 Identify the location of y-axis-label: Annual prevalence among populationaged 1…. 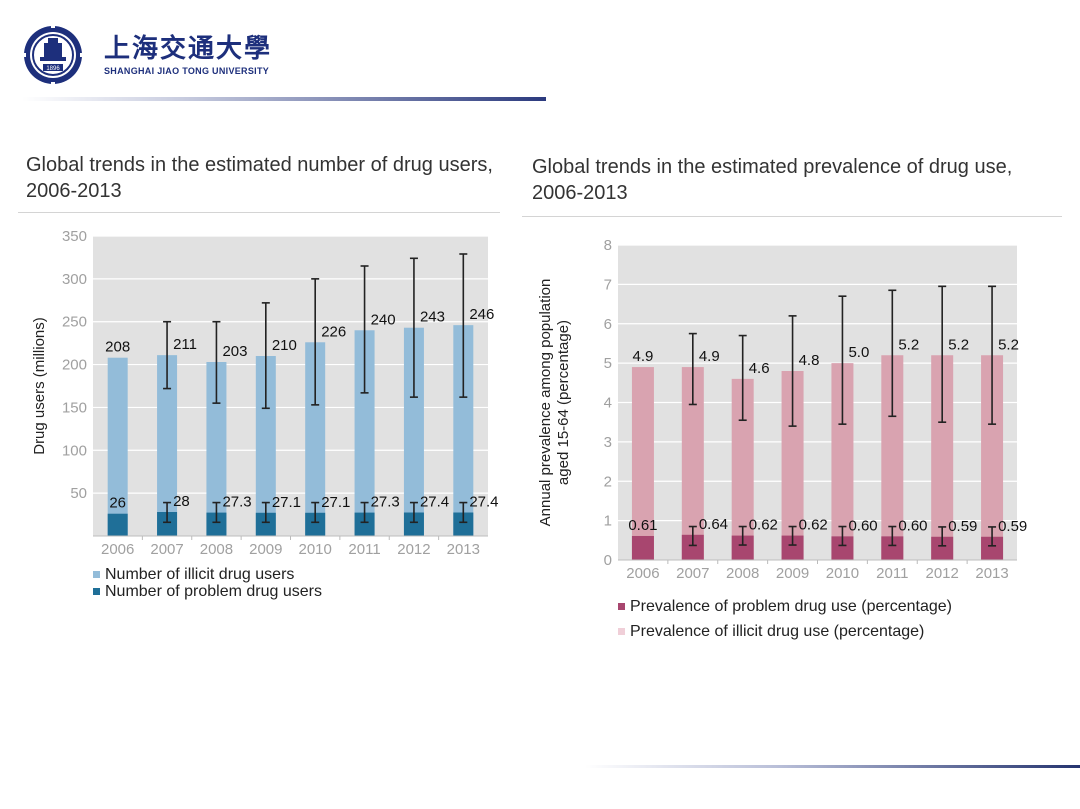
(554, 403).